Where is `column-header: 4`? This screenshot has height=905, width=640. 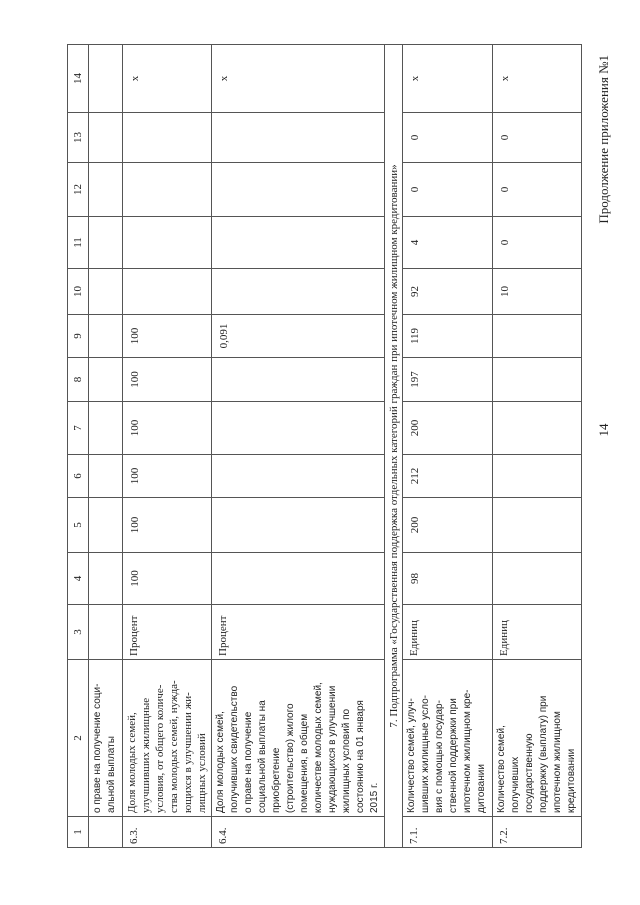
column-header: 4 is located at coordinates (78, 578).